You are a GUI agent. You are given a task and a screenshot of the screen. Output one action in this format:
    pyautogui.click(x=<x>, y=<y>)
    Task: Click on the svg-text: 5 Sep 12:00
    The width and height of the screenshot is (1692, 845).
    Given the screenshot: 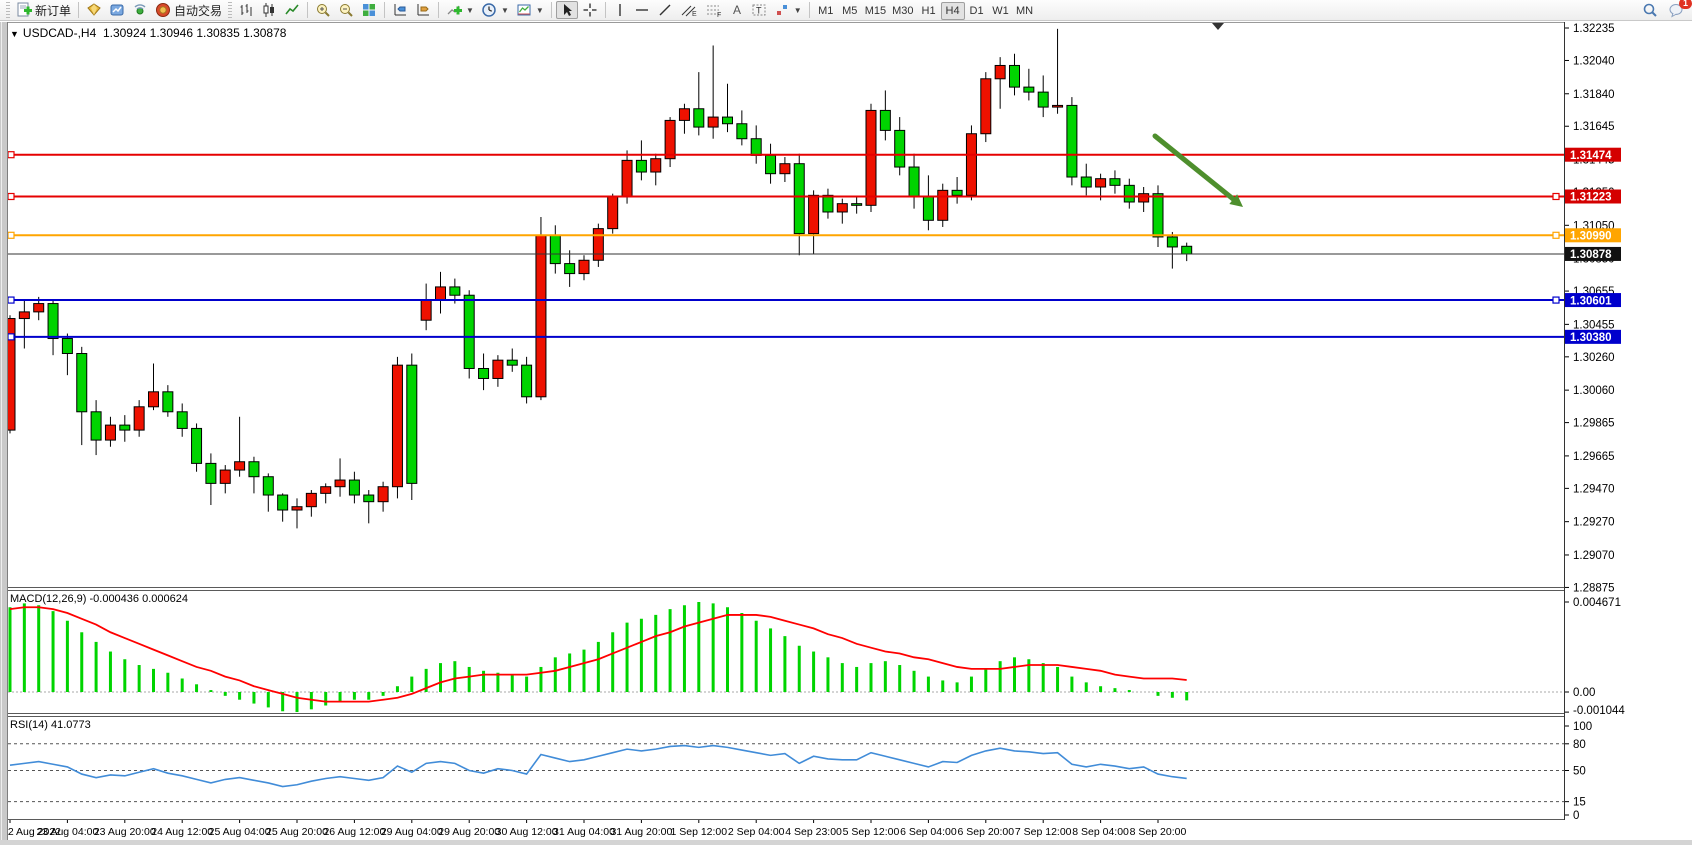 What is the action you would take?
    pyautogui.click(x=871, y=832)
    